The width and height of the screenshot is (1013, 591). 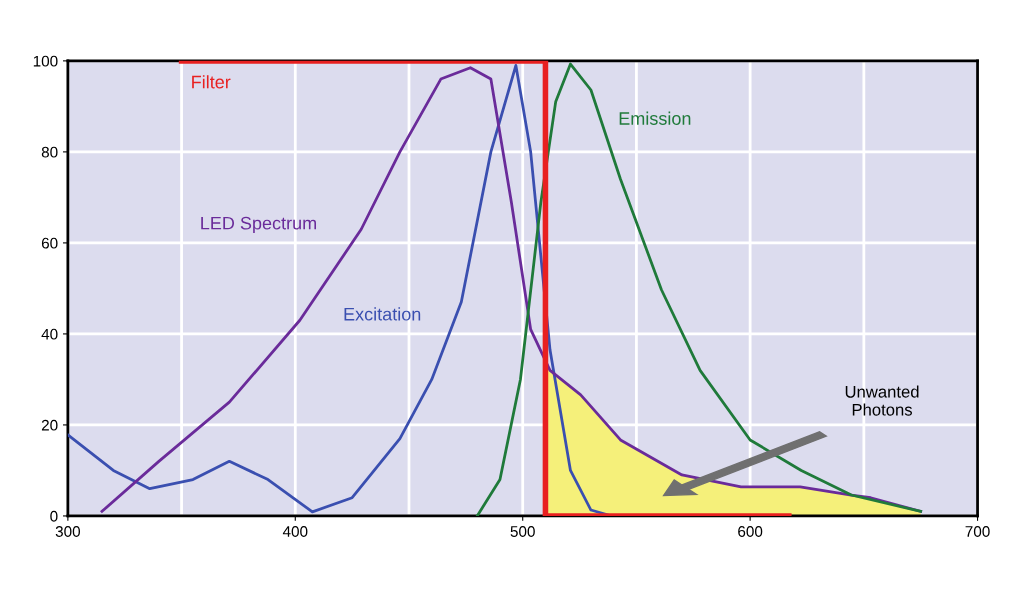 What do you see at coordinates (45, 61) in the screenshot?
I see `y-tick-label: 100` at bounding box center [45, 61].